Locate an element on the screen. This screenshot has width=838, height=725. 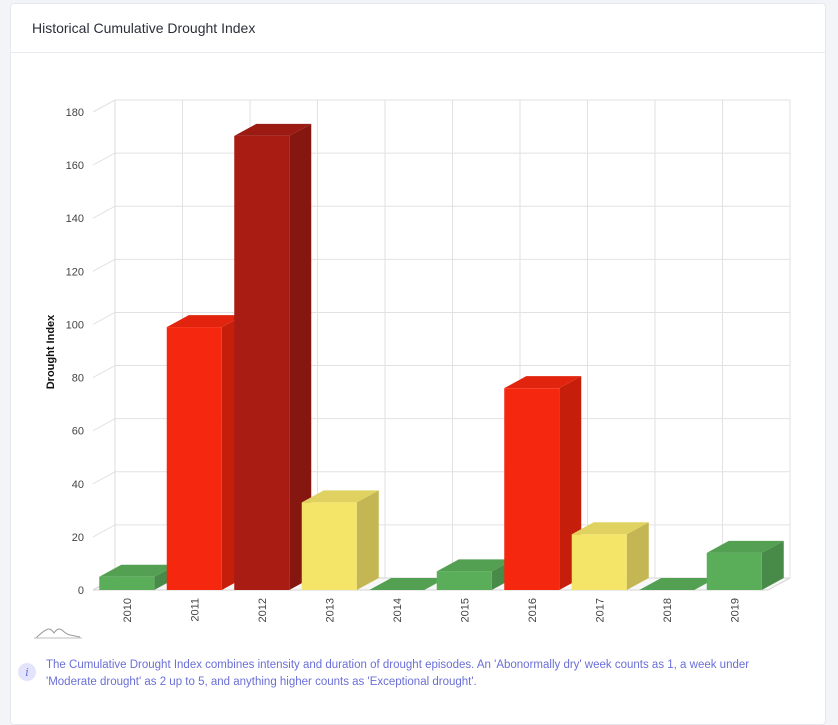
x-tick-label: 2016 is located at coordinates (533, 610).